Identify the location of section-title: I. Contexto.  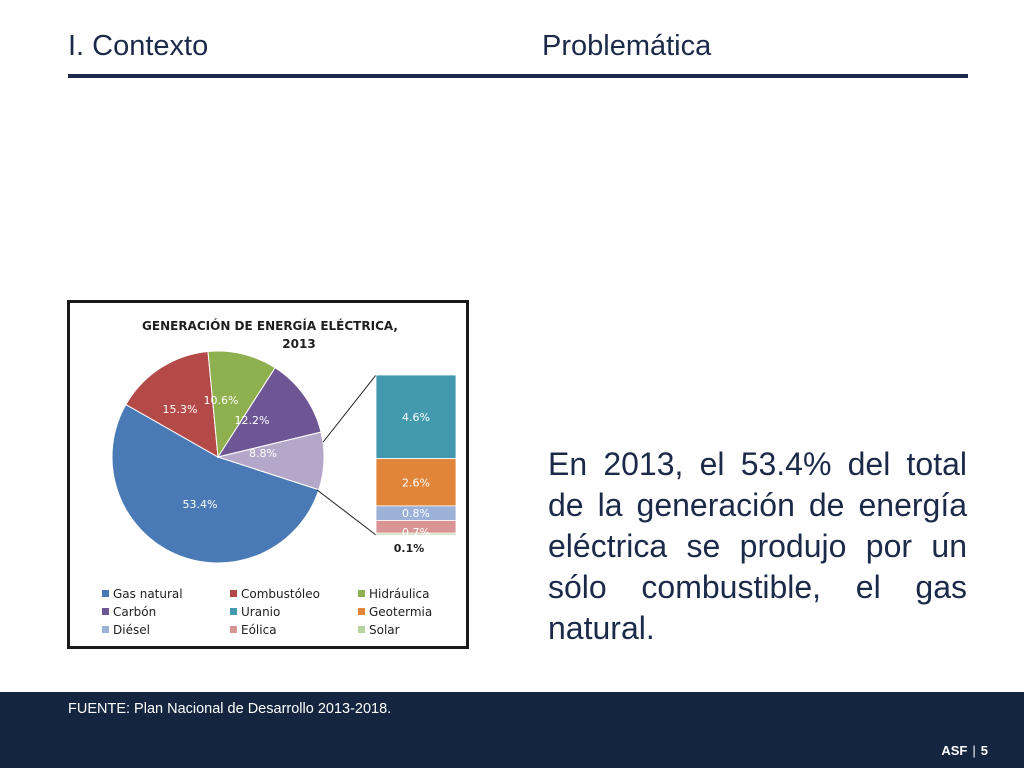
(138, 46).